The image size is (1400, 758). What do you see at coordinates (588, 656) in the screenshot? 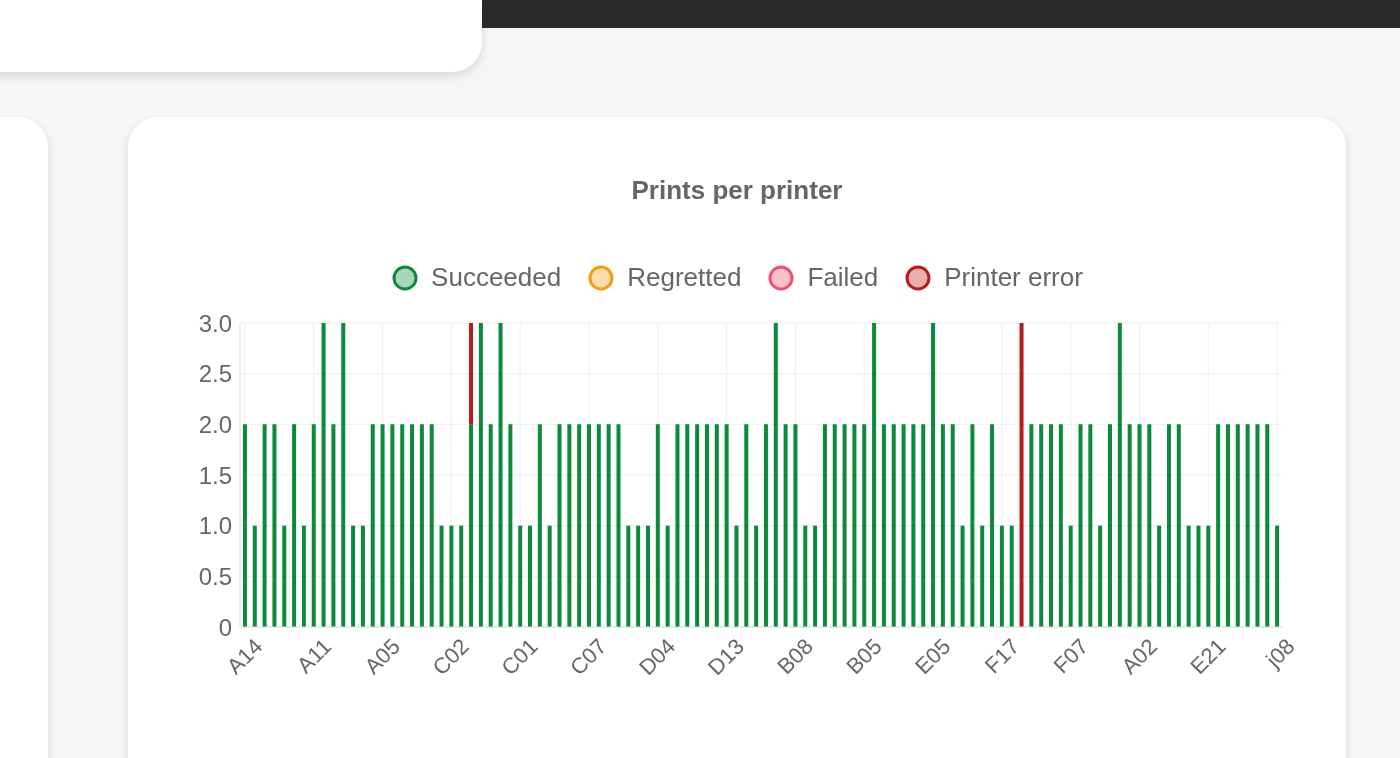
I see `x-tick-label: C07` at bounding box center [588, 656].